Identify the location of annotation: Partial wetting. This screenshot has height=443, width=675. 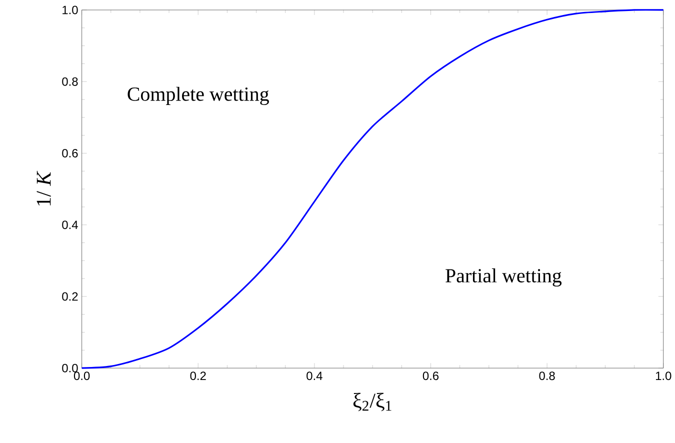
(504, 277).